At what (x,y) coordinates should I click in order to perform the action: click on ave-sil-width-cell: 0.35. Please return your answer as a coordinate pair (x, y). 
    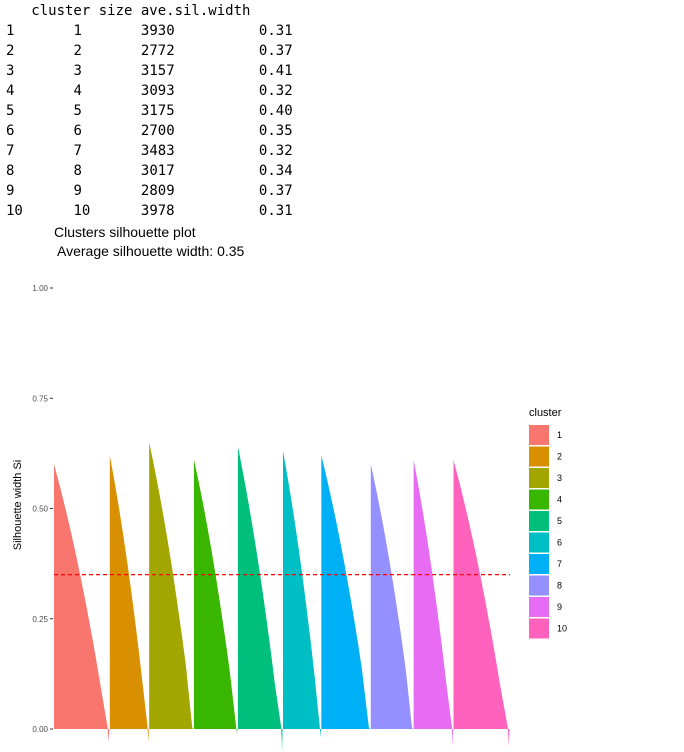
    Looking at the image, I should click on (275, 131).